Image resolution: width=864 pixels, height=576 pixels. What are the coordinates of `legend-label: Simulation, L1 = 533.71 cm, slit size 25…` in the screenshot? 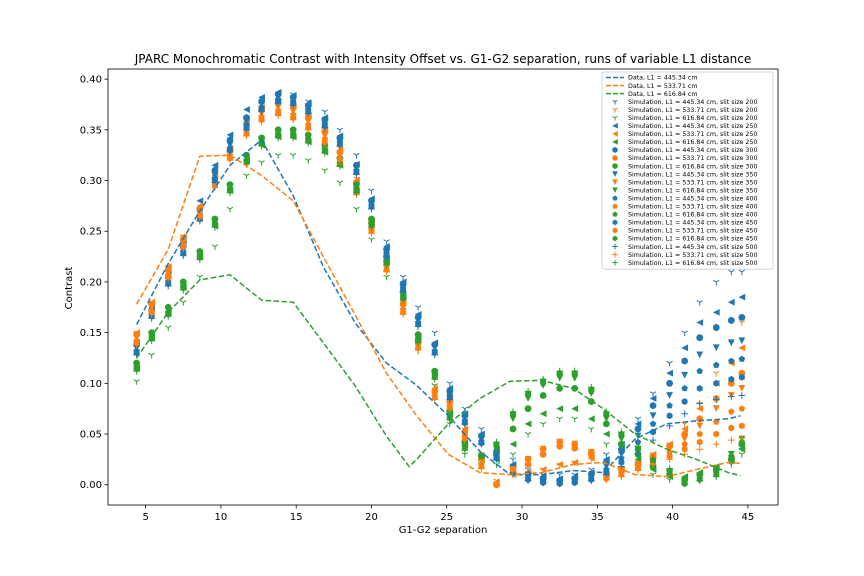 It's located at (692, 134).